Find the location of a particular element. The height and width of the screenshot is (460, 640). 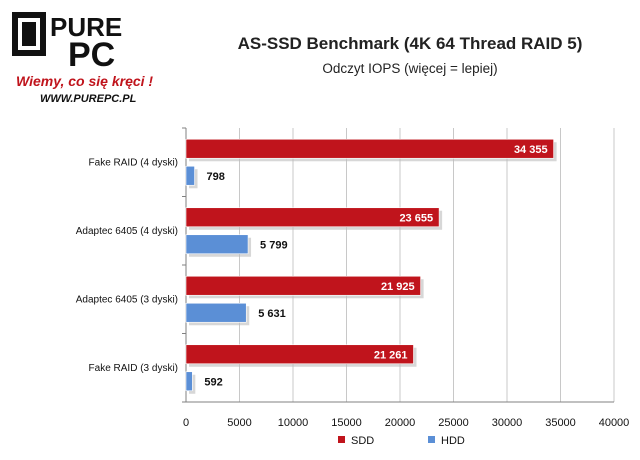

x-tick-label: 10000 is located at coordinates (293, 423).